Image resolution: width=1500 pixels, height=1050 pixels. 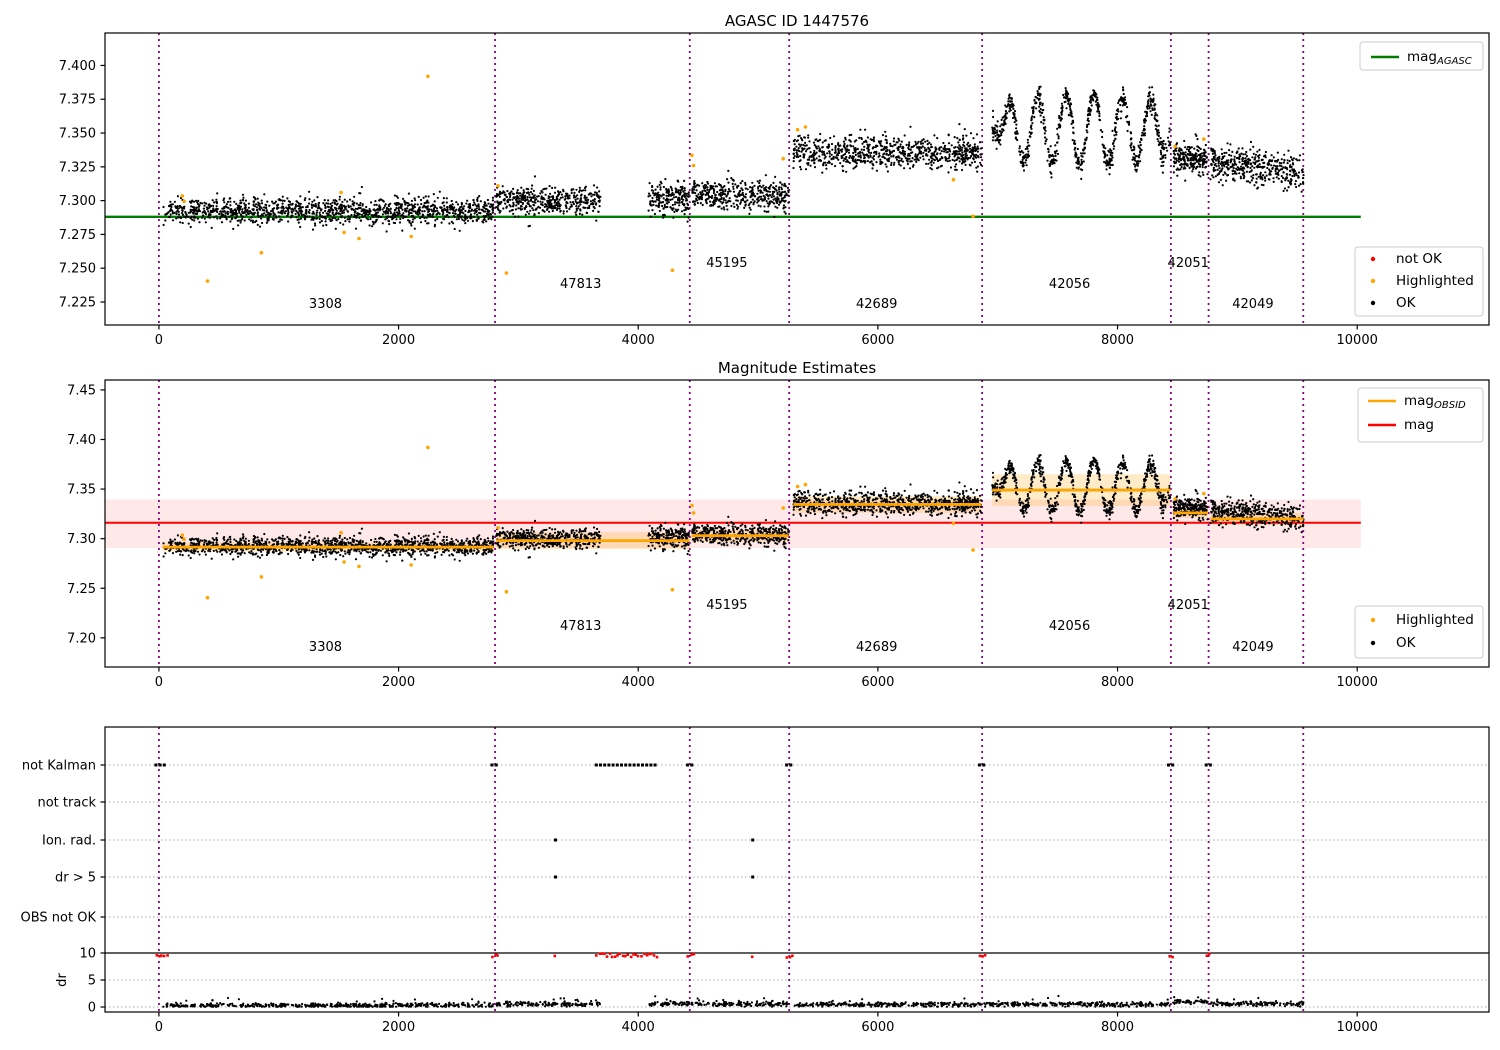 What do you see at coordinates (733, 1001) in the screenshot?
I see `dr-ok-points` at bounding box center [733, 1001].